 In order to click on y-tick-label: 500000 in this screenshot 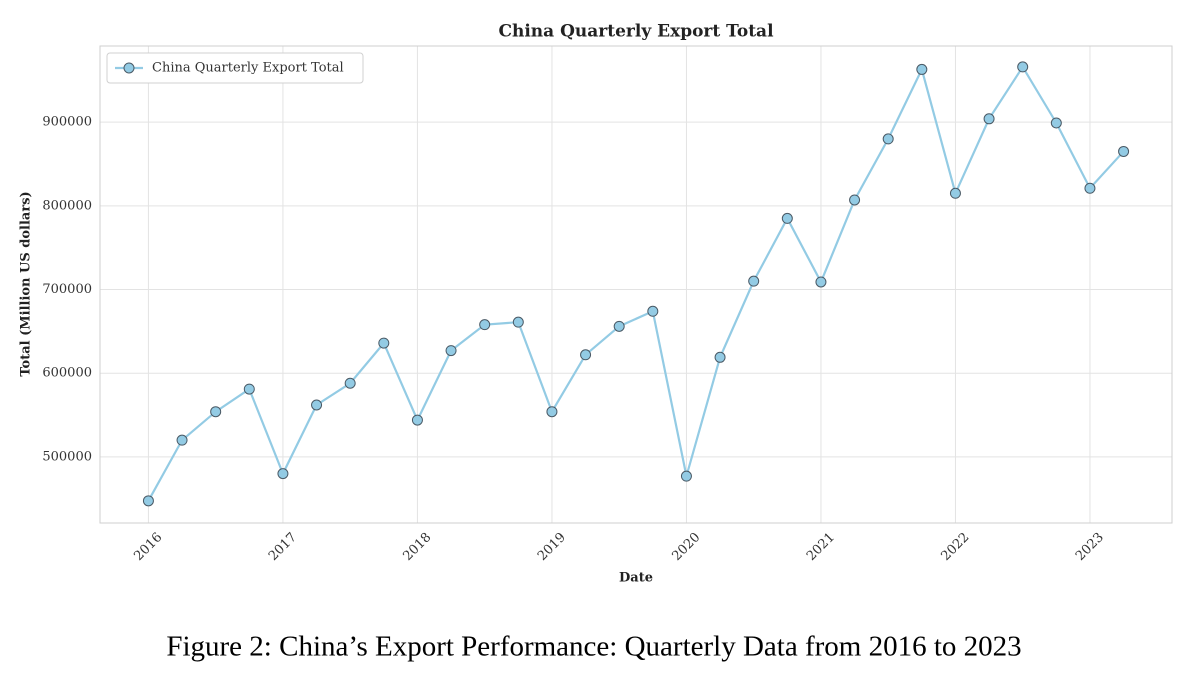, I will do `click(67, 456)`.